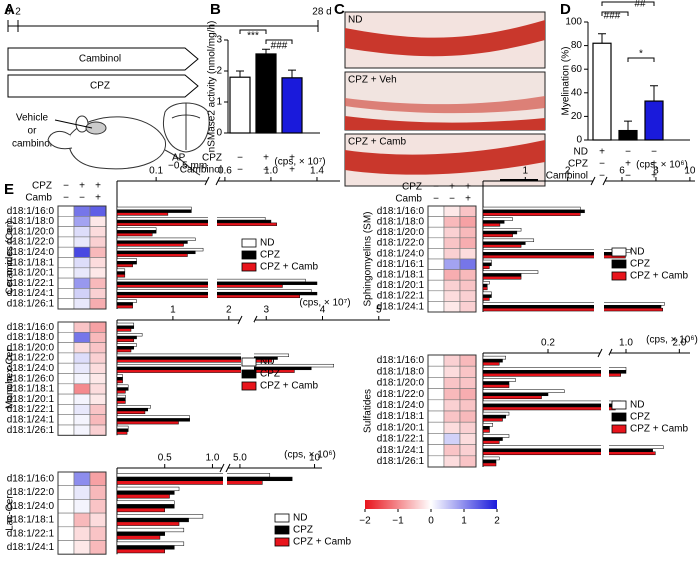 Image resolution: width=700 pixels, height=583 pixels. Describe the element at coordinates (100, 86) in the screenshot. I see `treatment-label: CPZ` at that location.